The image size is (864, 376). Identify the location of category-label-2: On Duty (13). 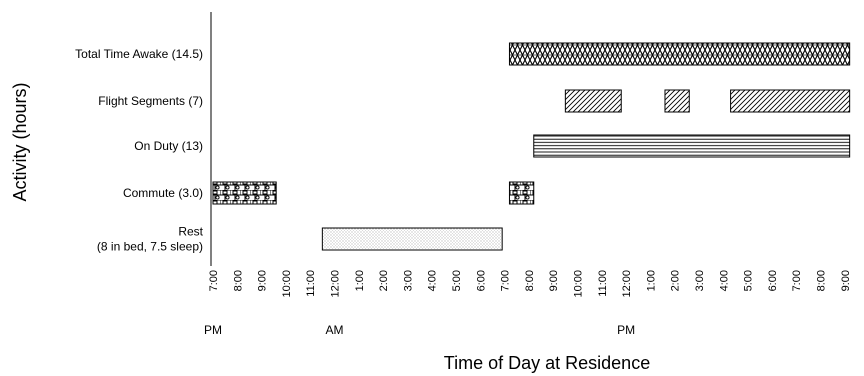
(168, 146).